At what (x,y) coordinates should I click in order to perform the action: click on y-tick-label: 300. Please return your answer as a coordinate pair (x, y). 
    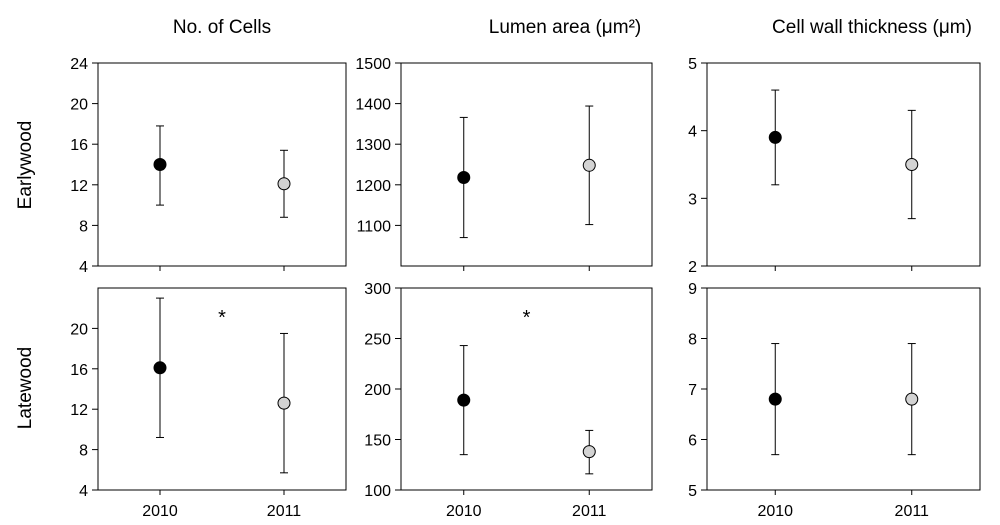
    Looking at the image, I should click on (377, 289).